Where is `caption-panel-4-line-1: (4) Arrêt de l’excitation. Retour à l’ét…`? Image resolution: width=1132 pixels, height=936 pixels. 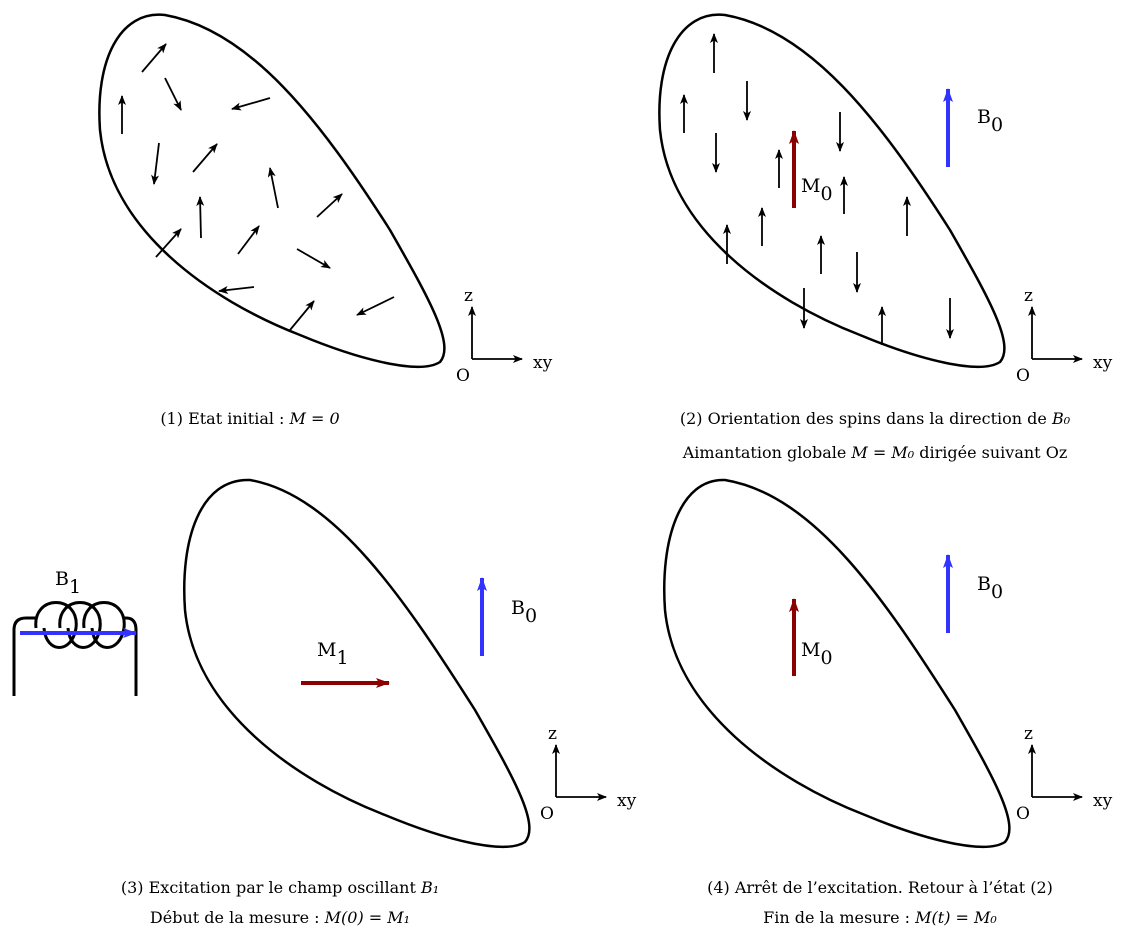
caption-panel-4-line-1: (4) Arrêt de l’excitation. Retour à l’ét… is located at coordinates (880, 887).